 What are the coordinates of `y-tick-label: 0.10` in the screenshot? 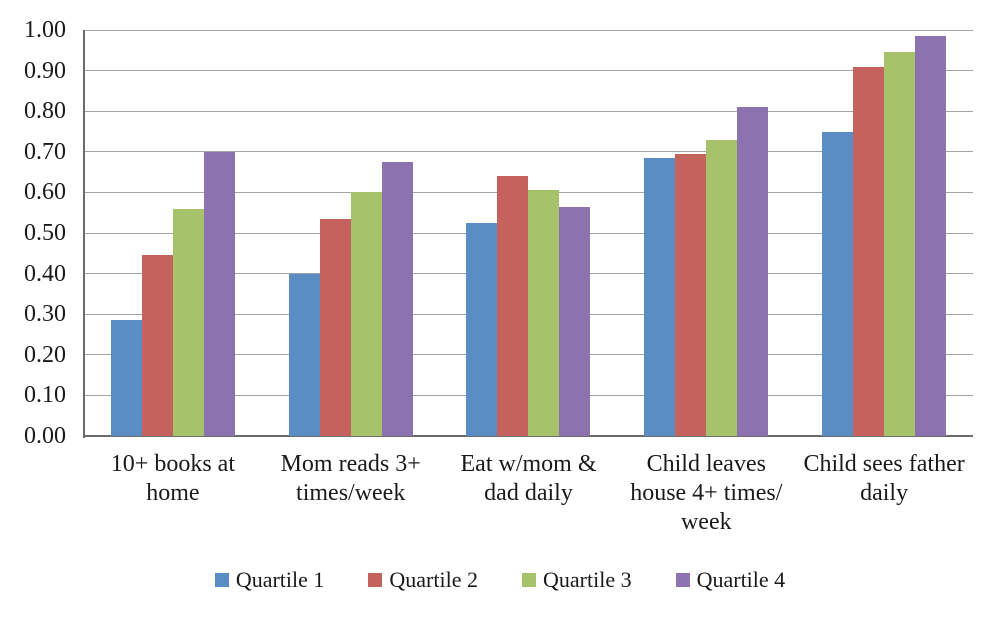 It's located at (45, 395).